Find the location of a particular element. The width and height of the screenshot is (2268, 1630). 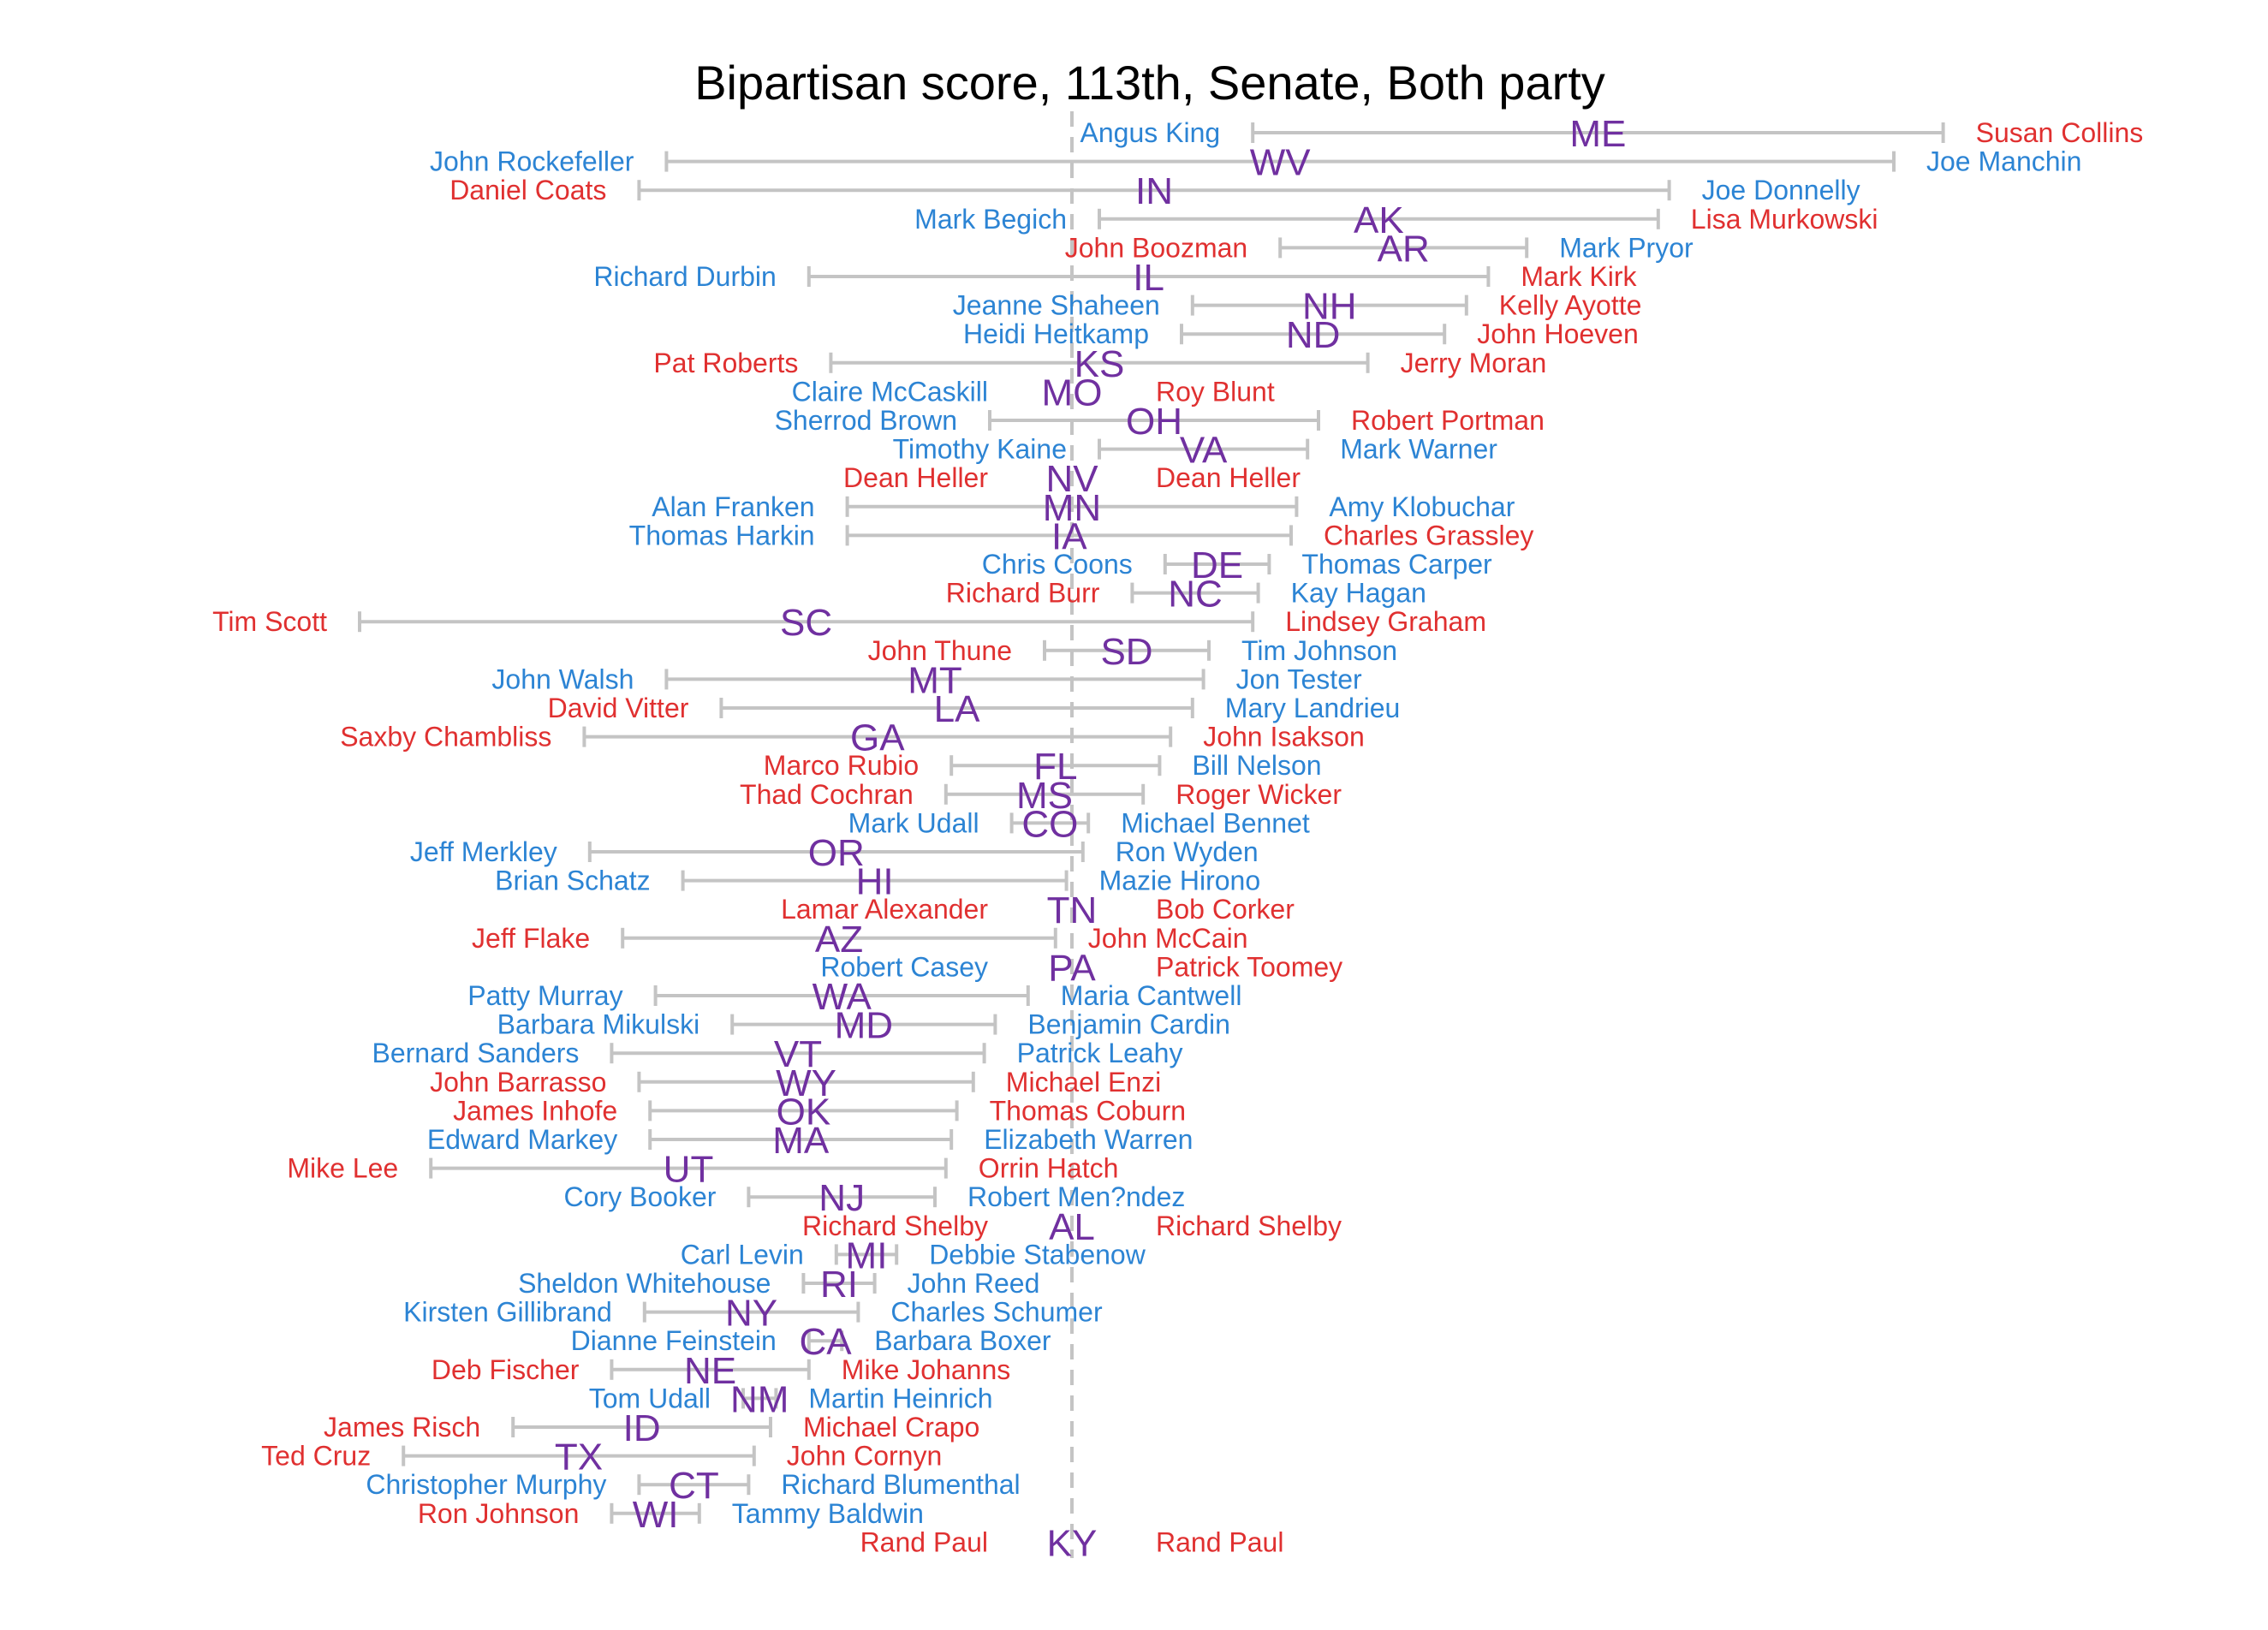

right-senator-label: Bob Corker is located at coordinates (1225, 909).